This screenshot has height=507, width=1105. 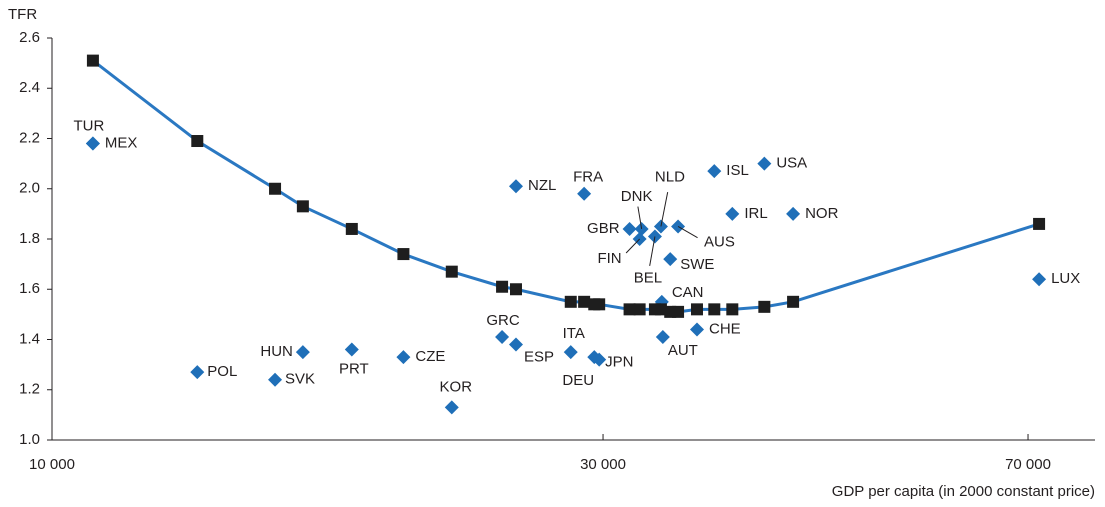 What do you see at coordinates (456, 386) in the screenshot?
I see `point-label: KOR` at bounding box center [456, 386].